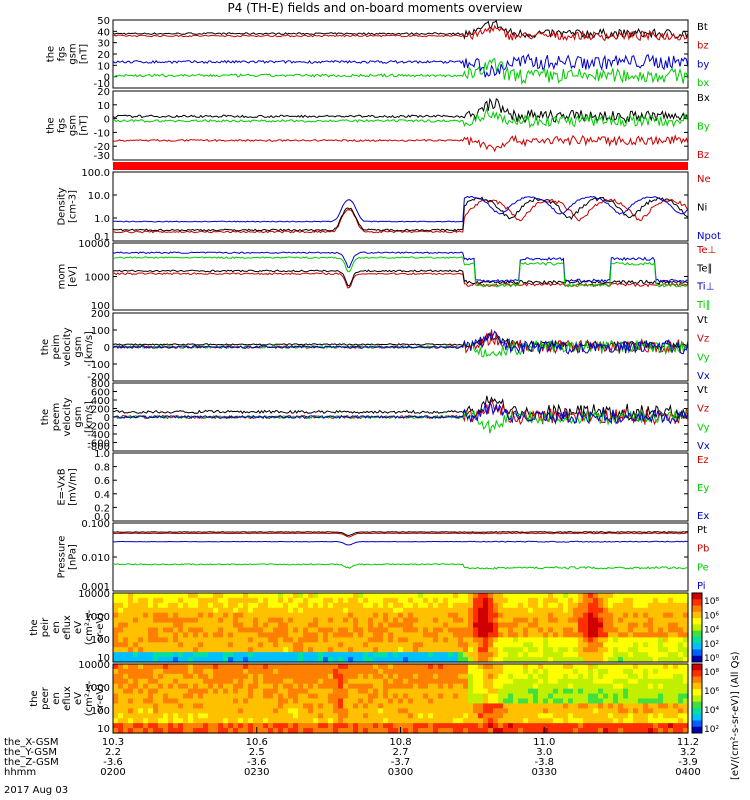  I want to click on y-axis-label: thefgsgsm[nT], so click(68, 53).